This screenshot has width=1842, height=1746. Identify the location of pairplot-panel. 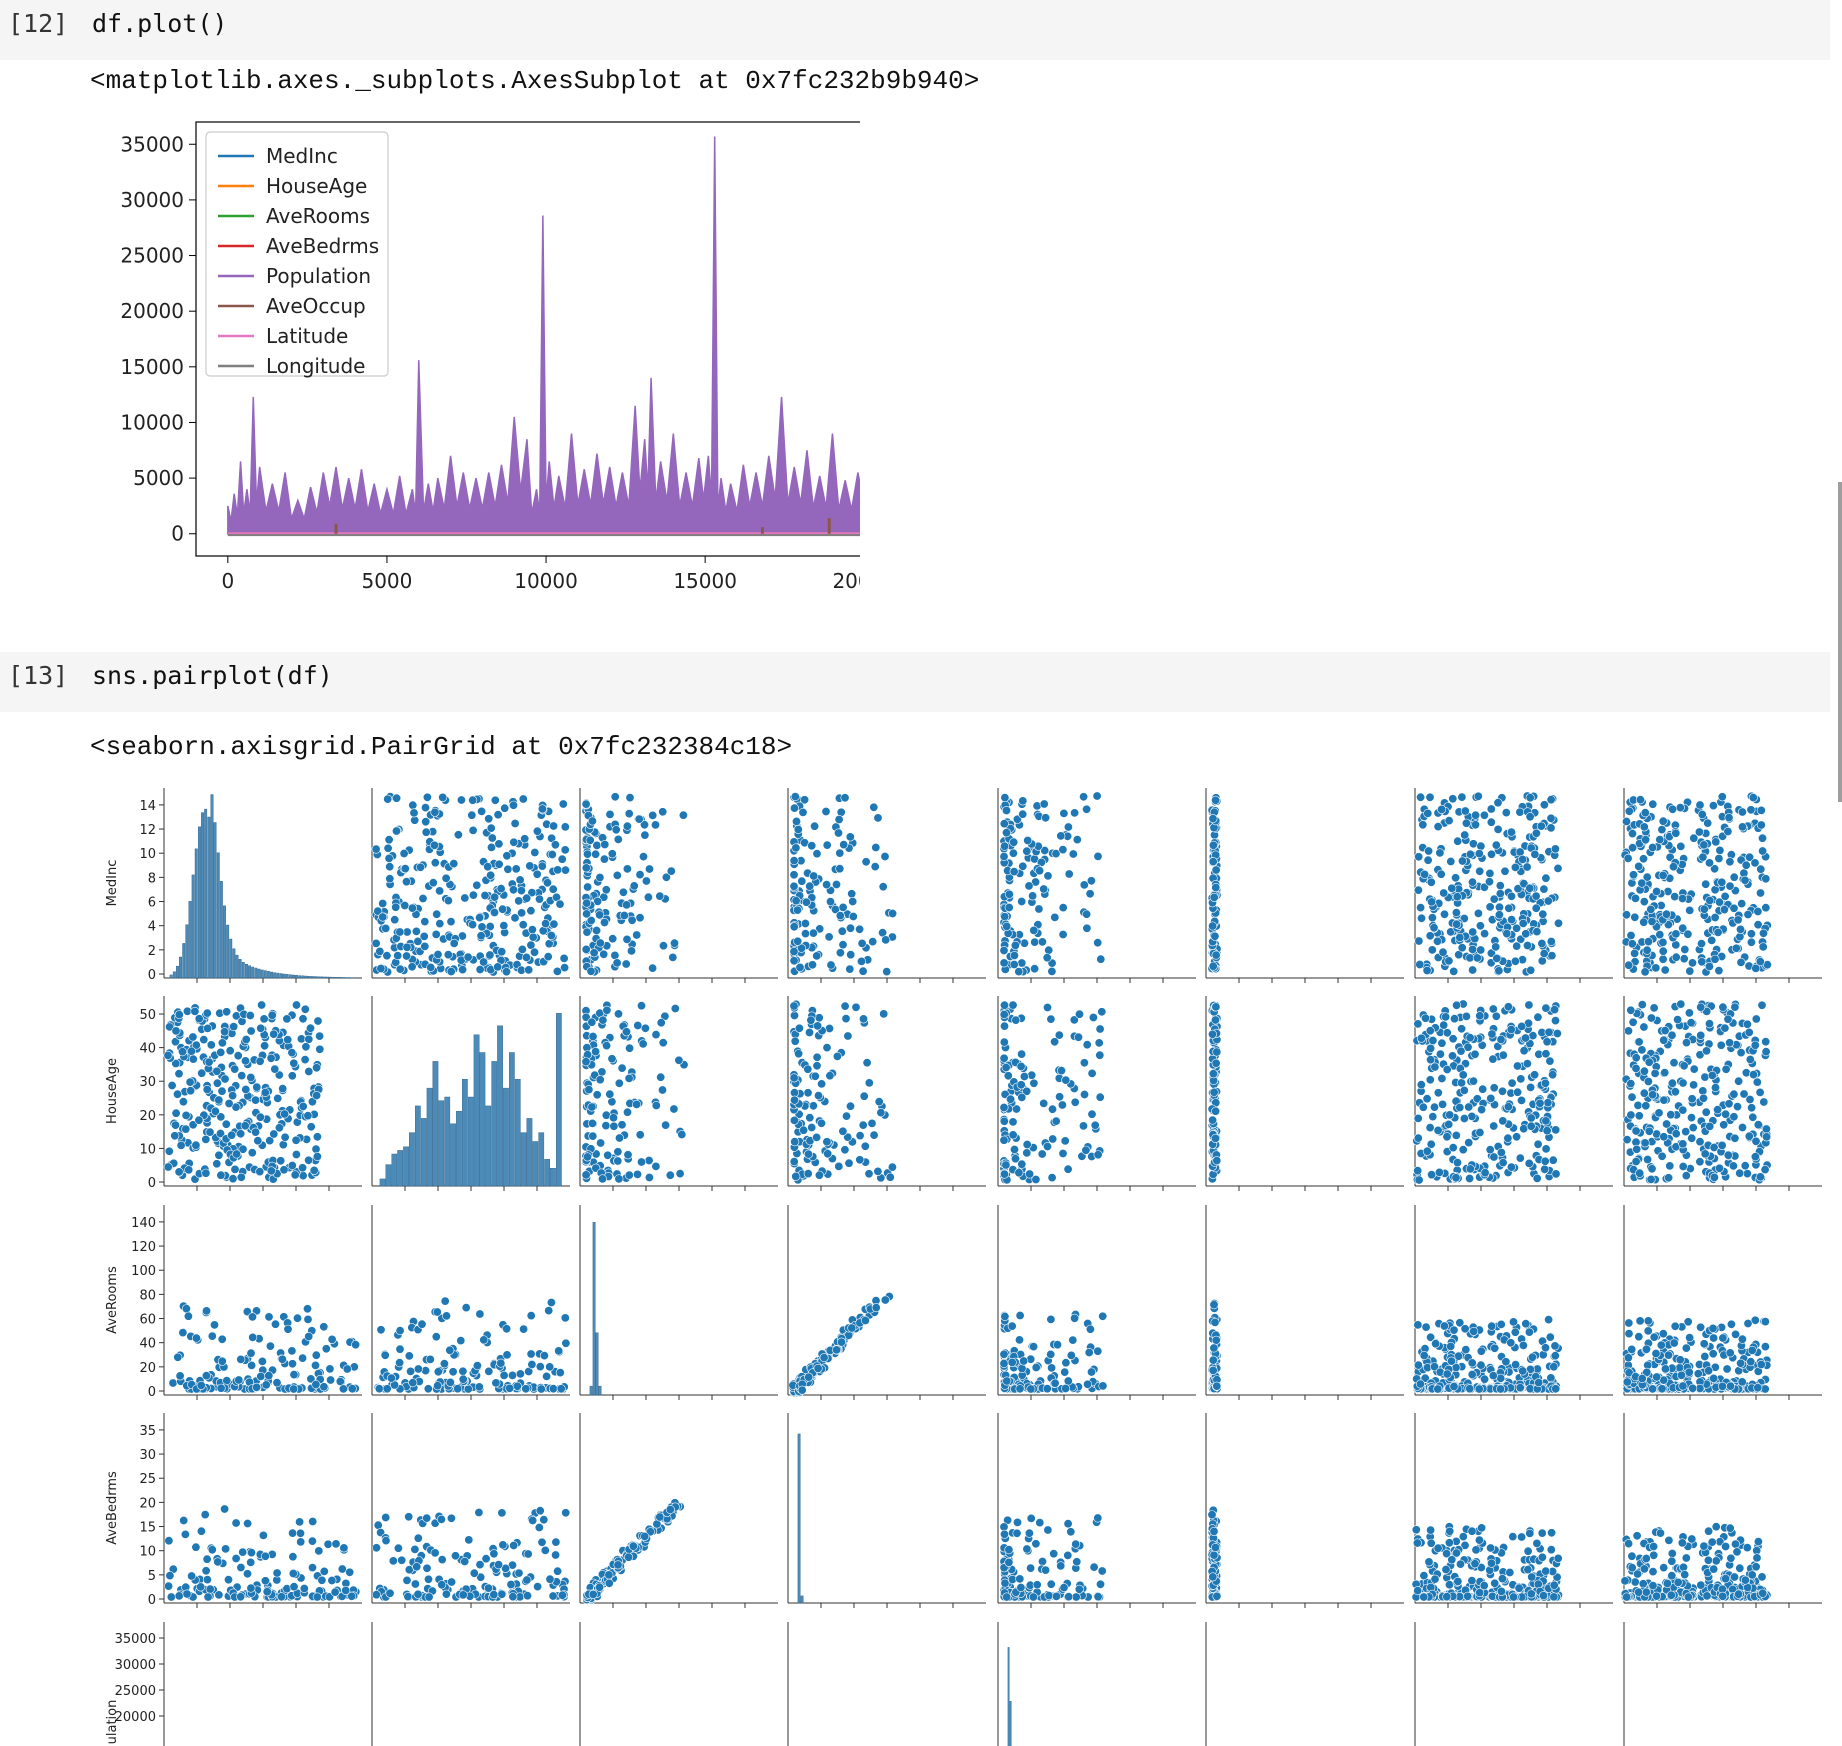
(886, 885).